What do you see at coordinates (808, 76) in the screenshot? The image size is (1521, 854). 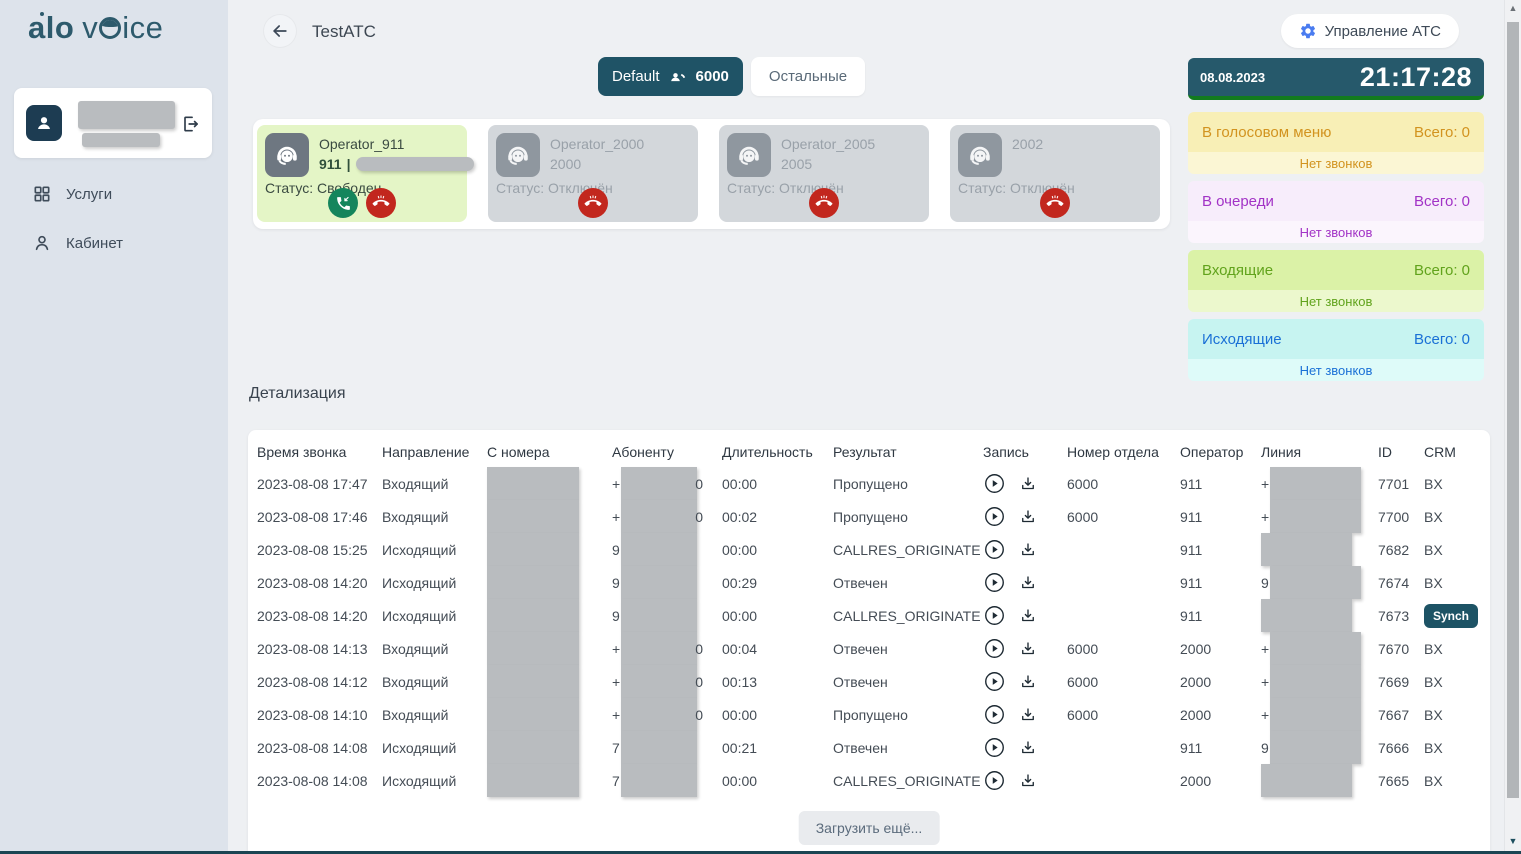 I see `tab-others: Остальные` at bounding box center [808, 76].